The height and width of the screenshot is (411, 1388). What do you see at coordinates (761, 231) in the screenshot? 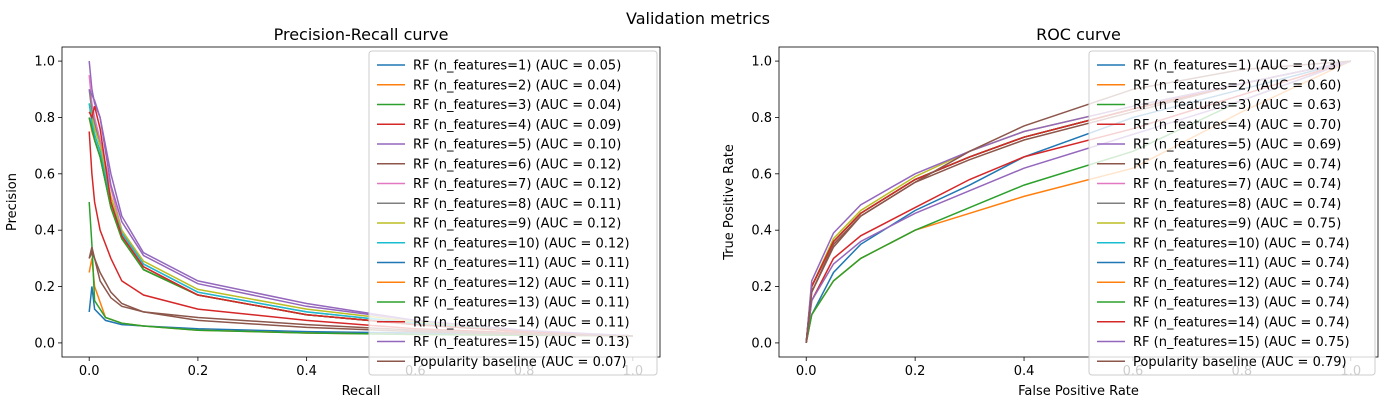
I see `roc-ytick-label: 0.4` at bounding box center [761, 231].